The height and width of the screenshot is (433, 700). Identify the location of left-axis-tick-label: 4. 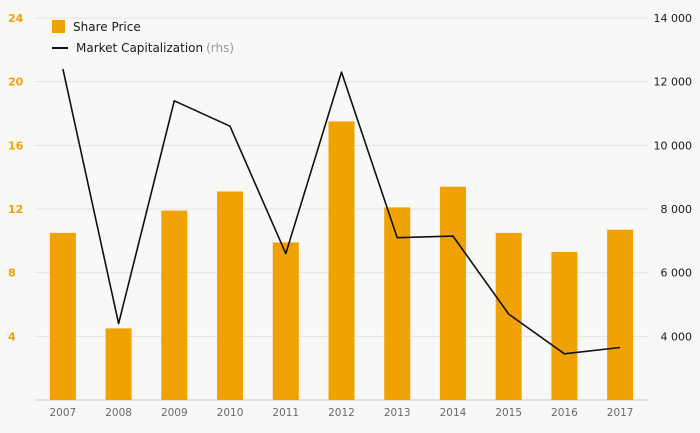
(12, 336).